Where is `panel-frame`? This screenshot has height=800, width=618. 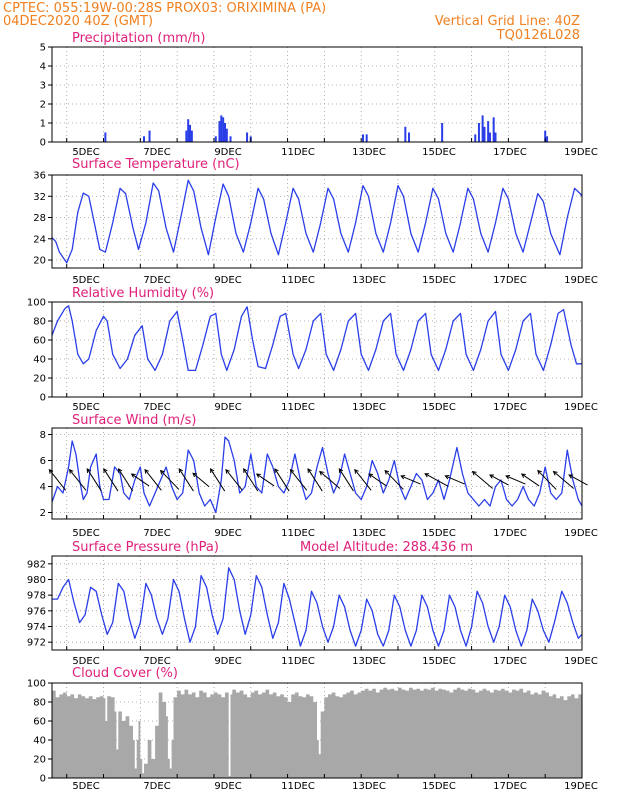
panel-frame is located at coordinates (317, 473).